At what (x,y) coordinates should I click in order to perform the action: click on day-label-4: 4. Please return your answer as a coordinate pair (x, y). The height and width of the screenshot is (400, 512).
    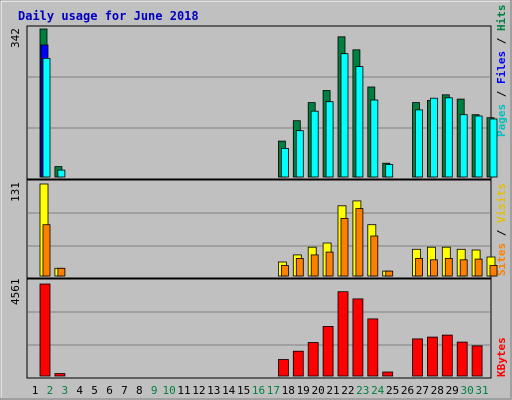
    Looking at the image, I should click on (79, 390).